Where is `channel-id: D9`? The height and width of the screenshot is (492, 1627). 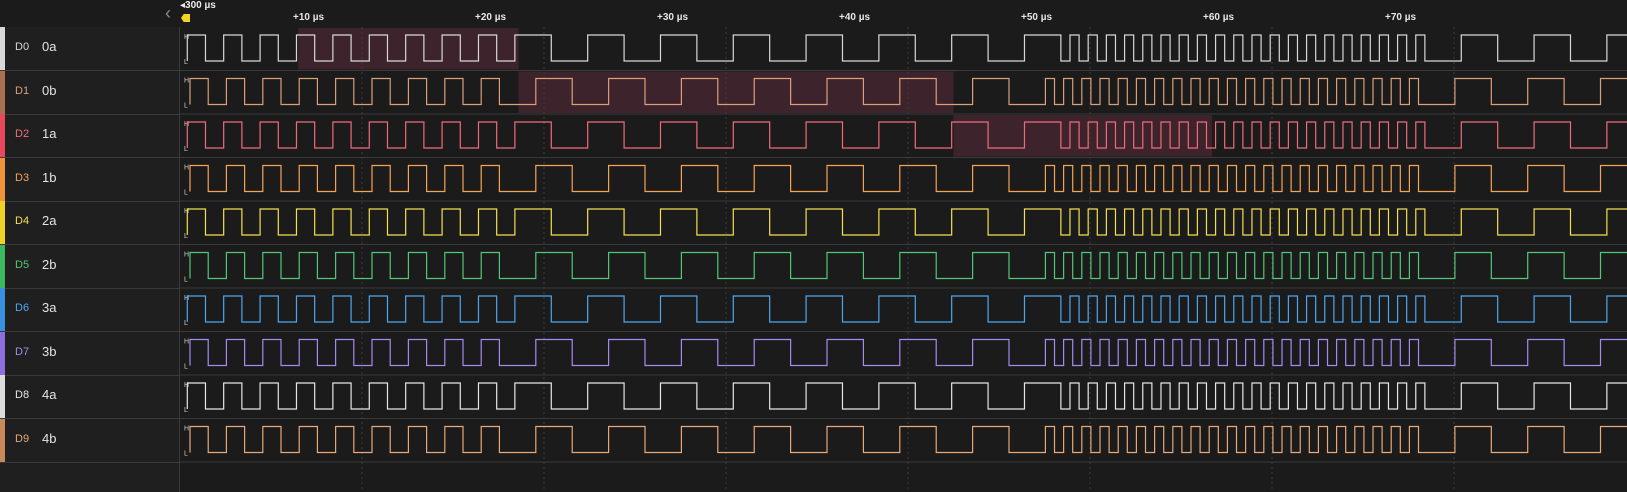 channel-id: D9 is located at coordinates (22, 438).